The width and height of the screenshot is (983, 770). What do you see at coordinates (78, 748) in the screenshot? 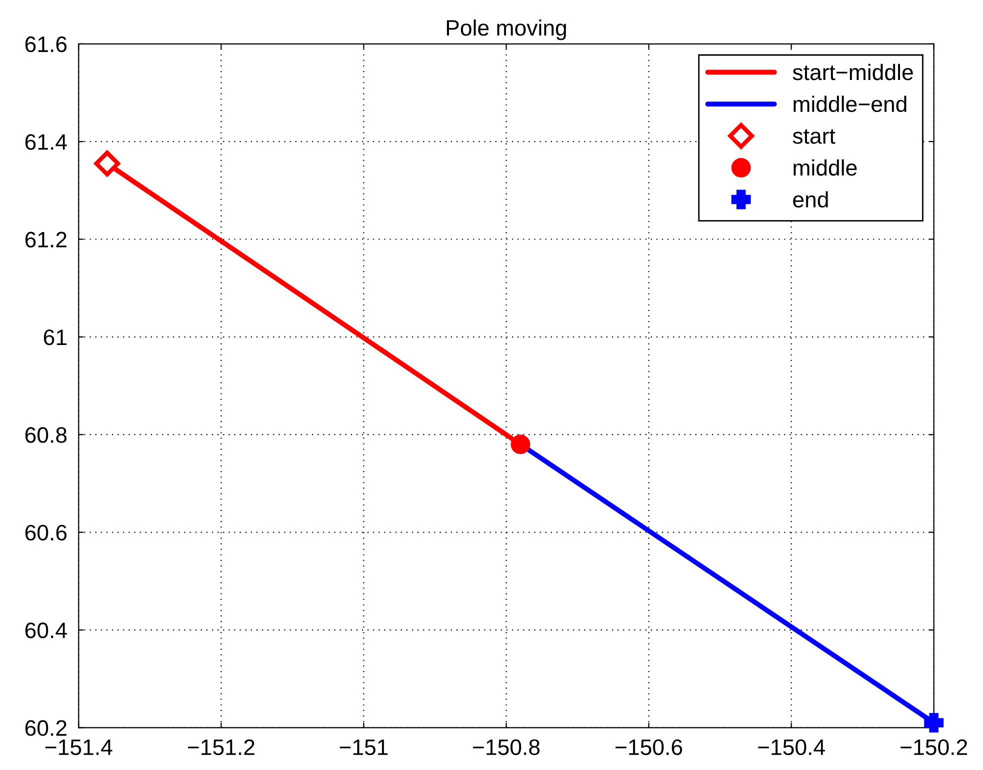
I see `x-tick-label: −151.4` at bounding box center [78, 748].